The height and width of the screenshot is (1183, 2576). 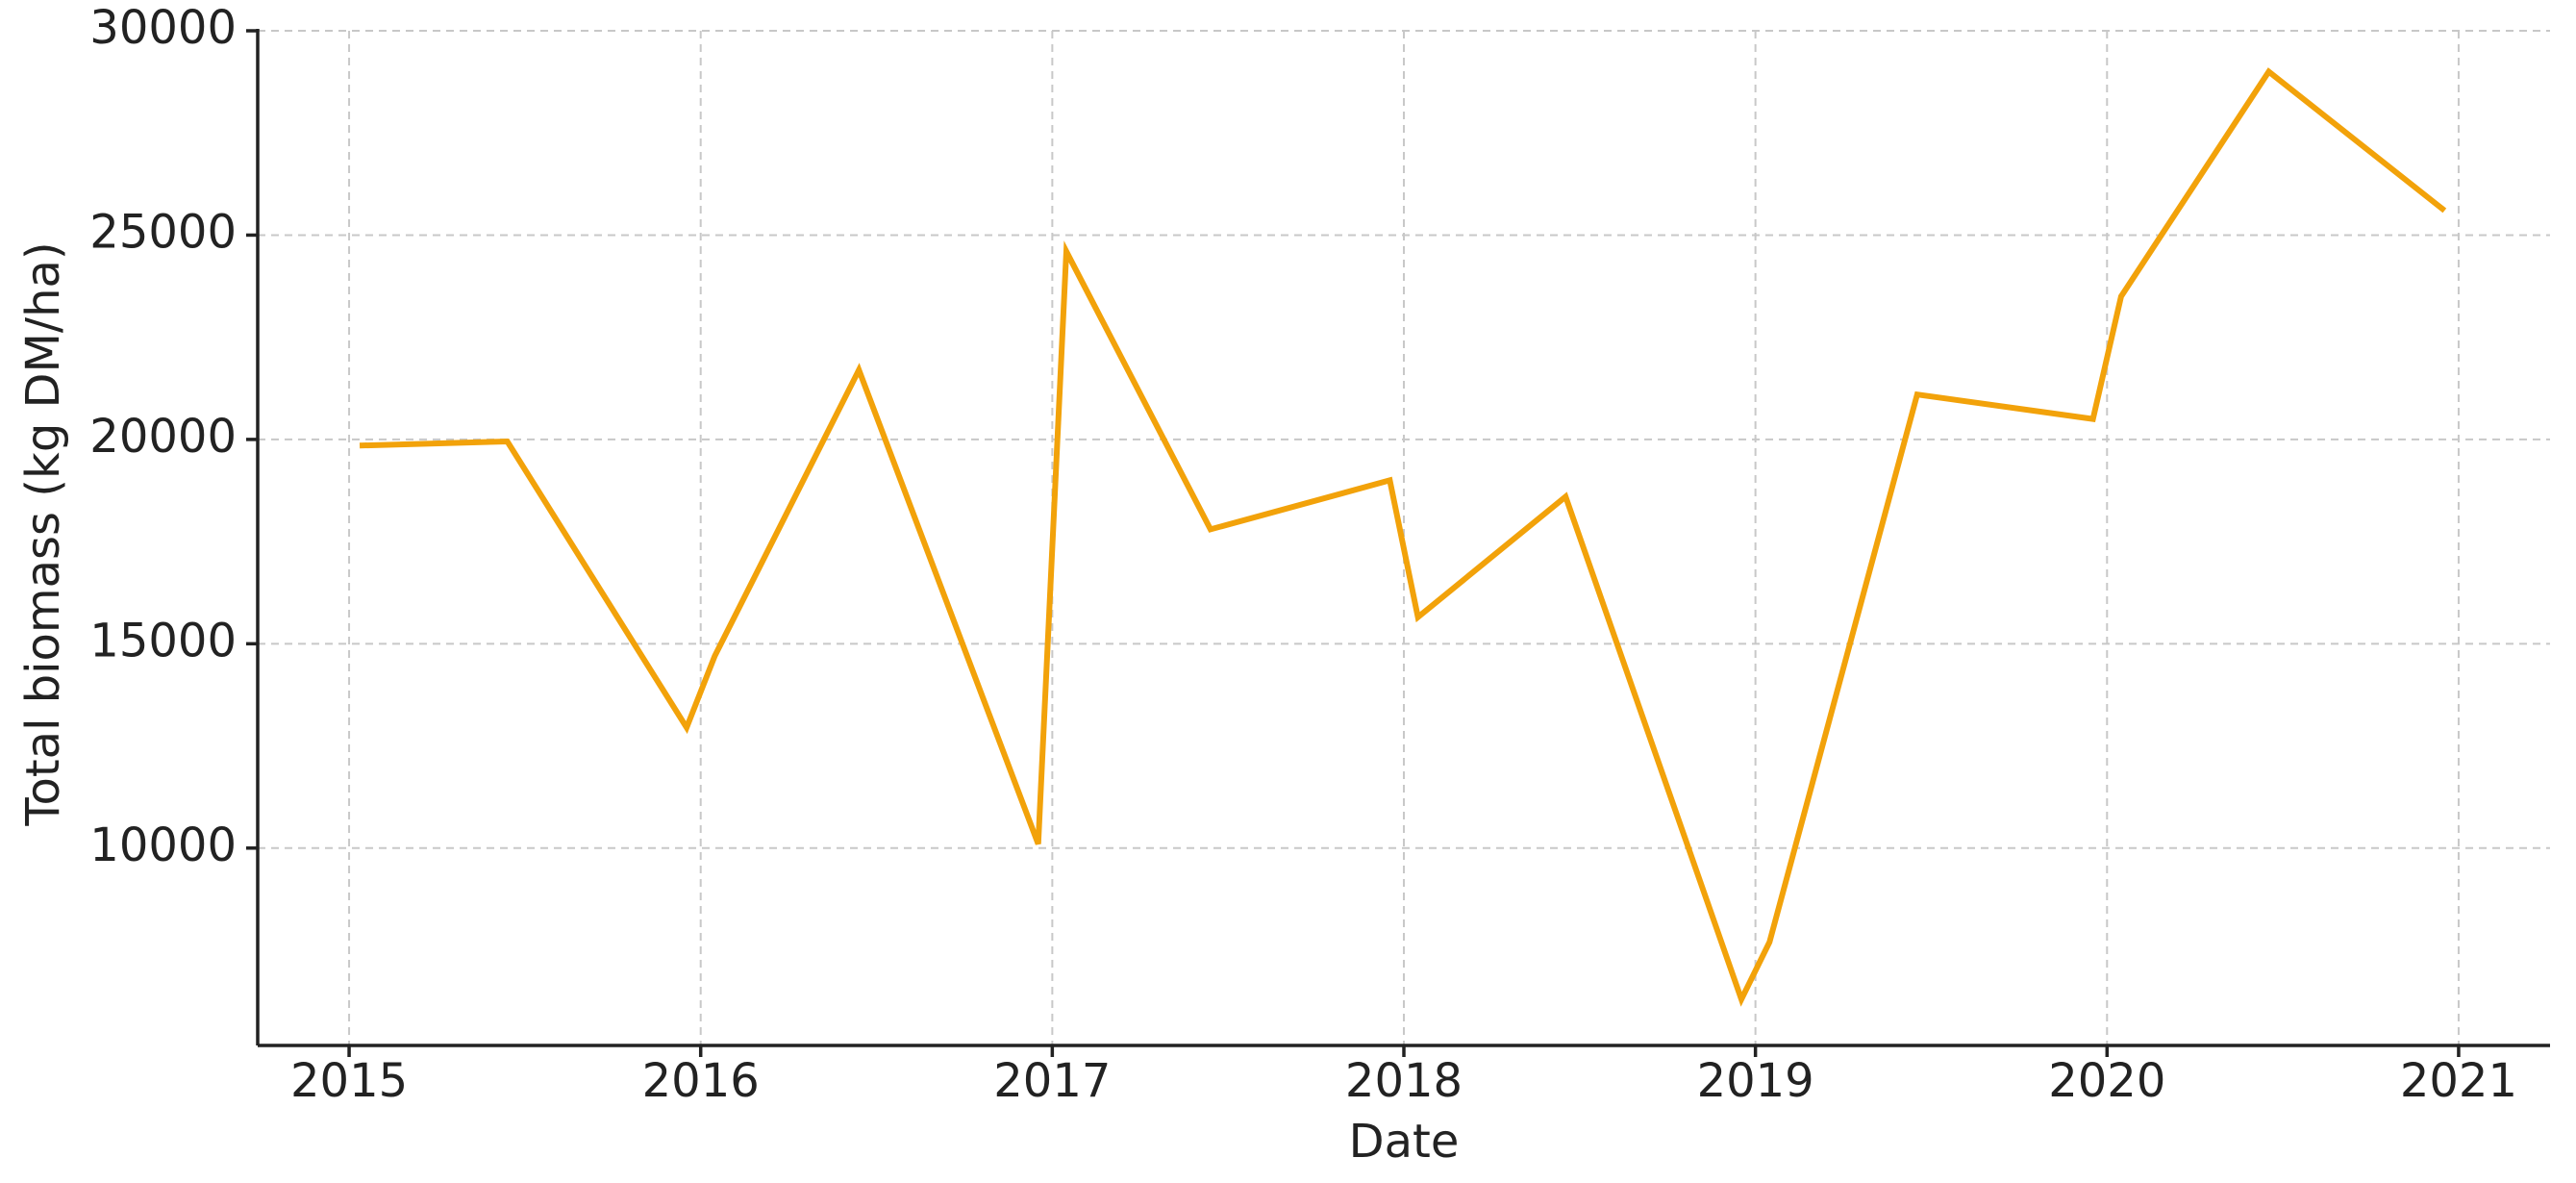 What do you see at coordinates (1052, 1081) in the screenshot?
I see `x-tick-label: 2017` at bounding box center [1052, 1081].